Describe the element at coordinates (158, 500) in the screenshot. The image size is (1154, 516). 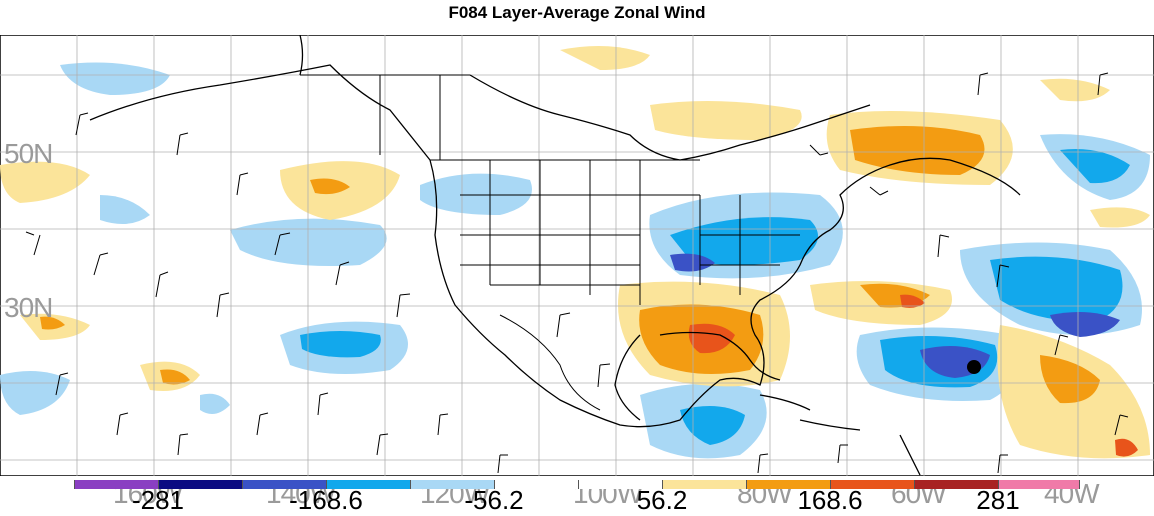
I see `colorbar-label: -281` at that location.